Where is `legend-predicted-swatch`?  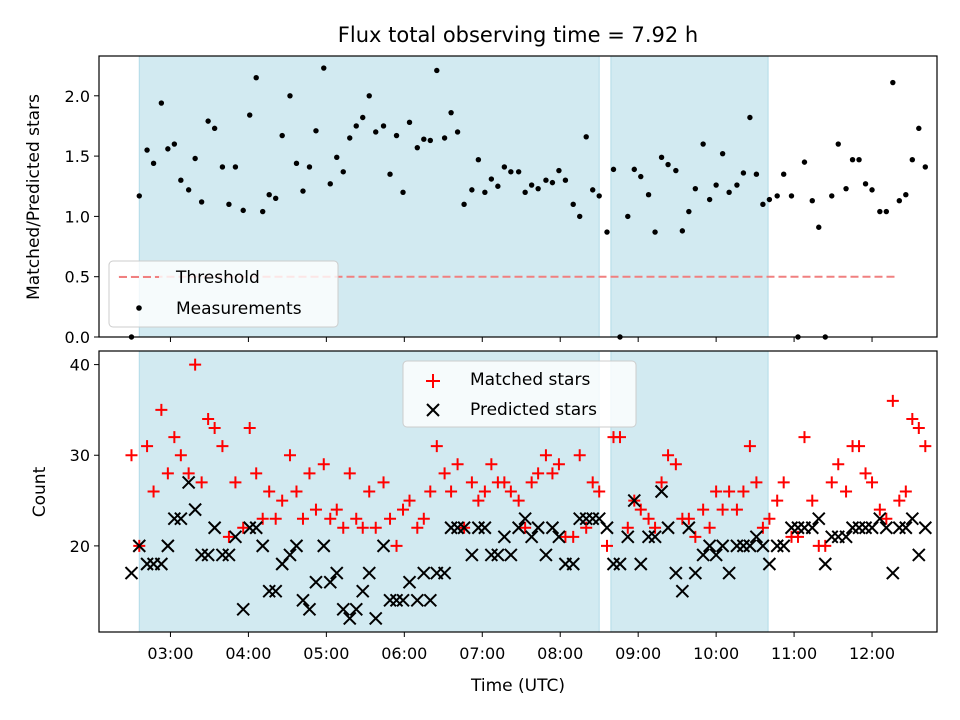
legend-predicted-swatch is located at coordinates (433, 410).